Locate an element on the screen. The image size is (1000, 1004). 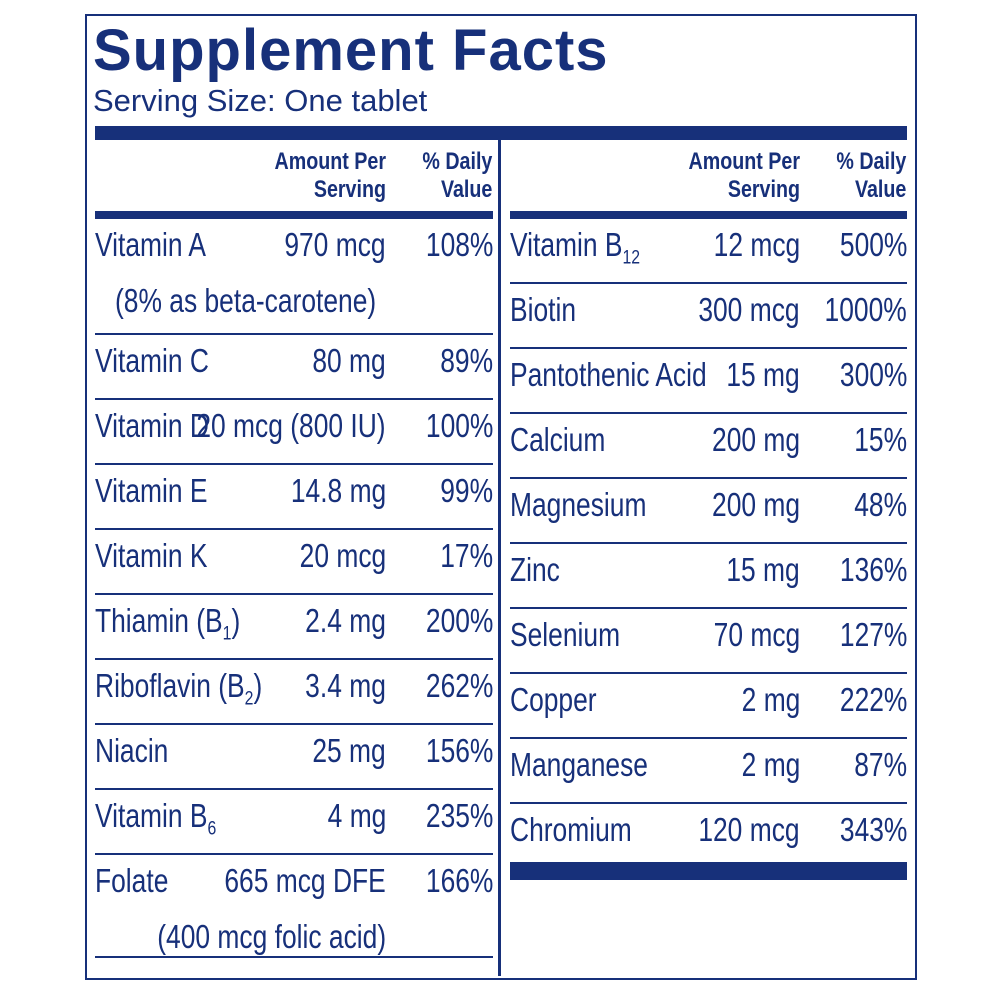
nutrient-daily-value: 300% is located at coordinates (873, 374).